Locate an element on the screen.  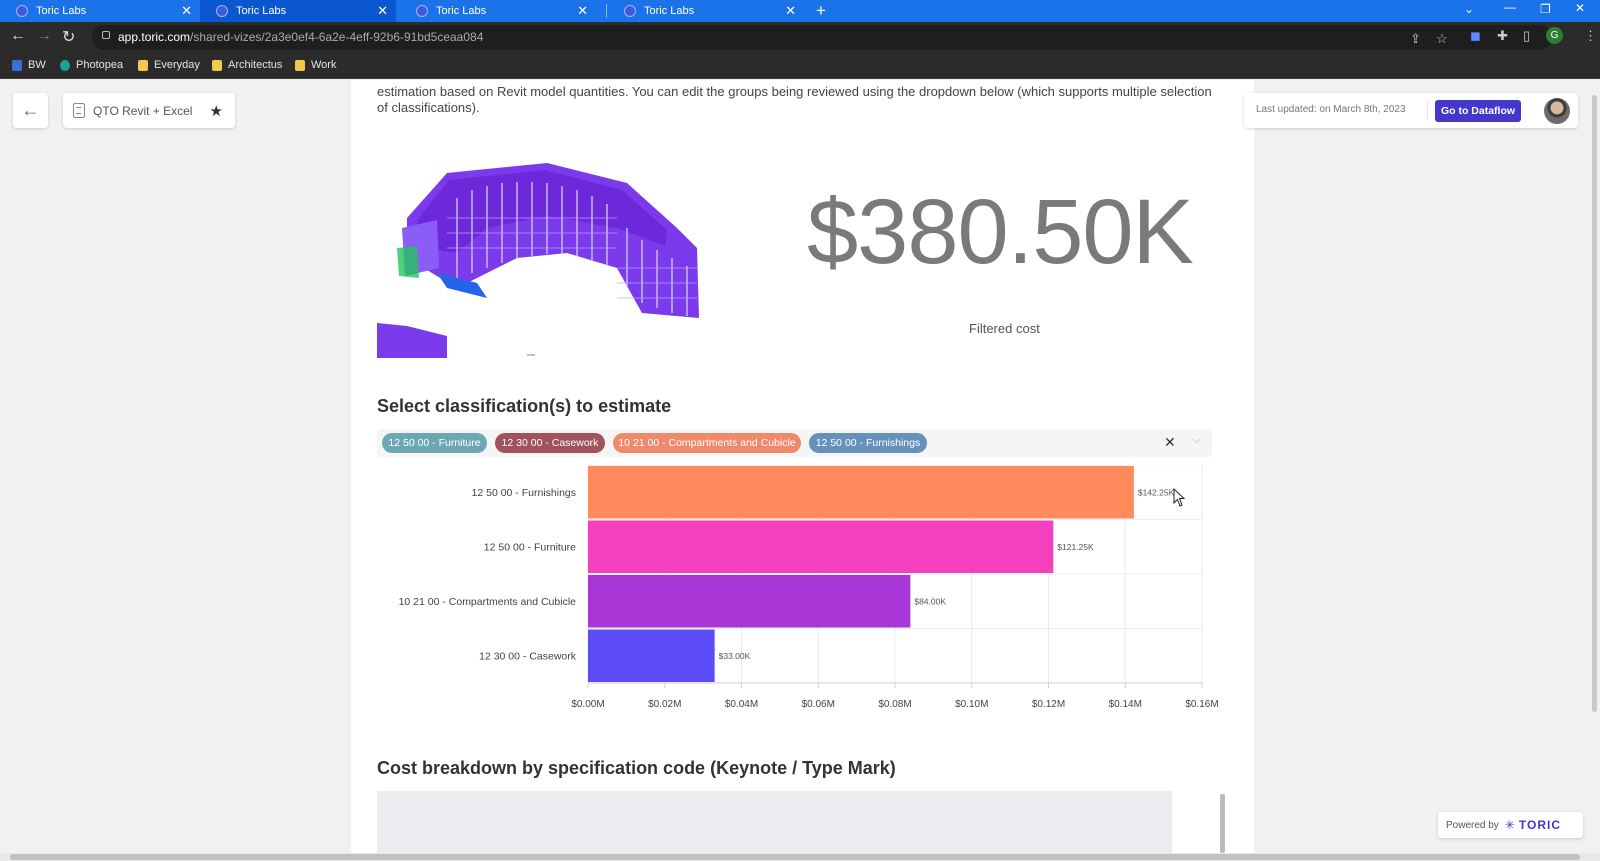
breakdown-scrollbar is located at coordinates (1222, 823).